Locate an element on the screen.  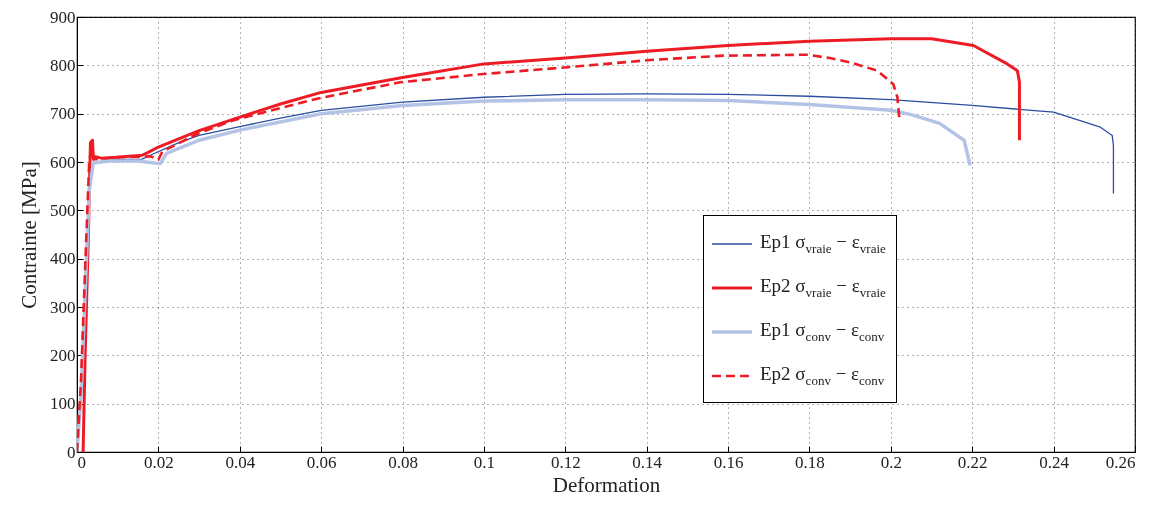
y-tick-label: 500 is located at coordinates (63, 210).